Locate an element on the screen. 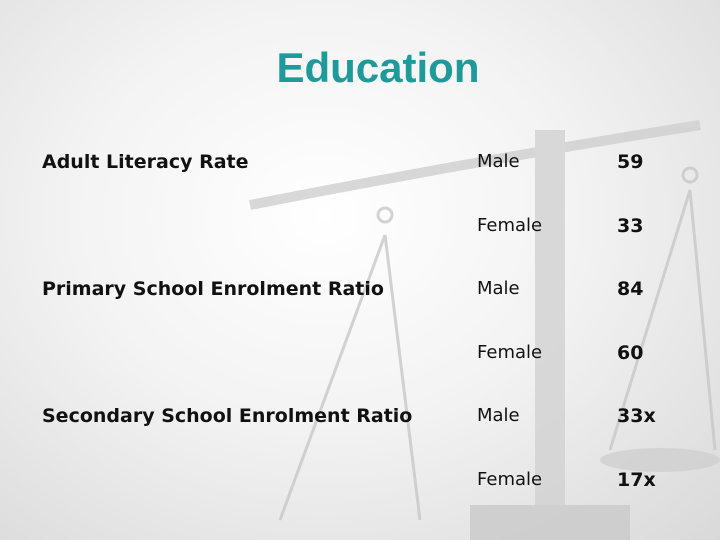 The width and height of the screenshot is (720, 540). value: 33 is located at coordinates (630, 225).